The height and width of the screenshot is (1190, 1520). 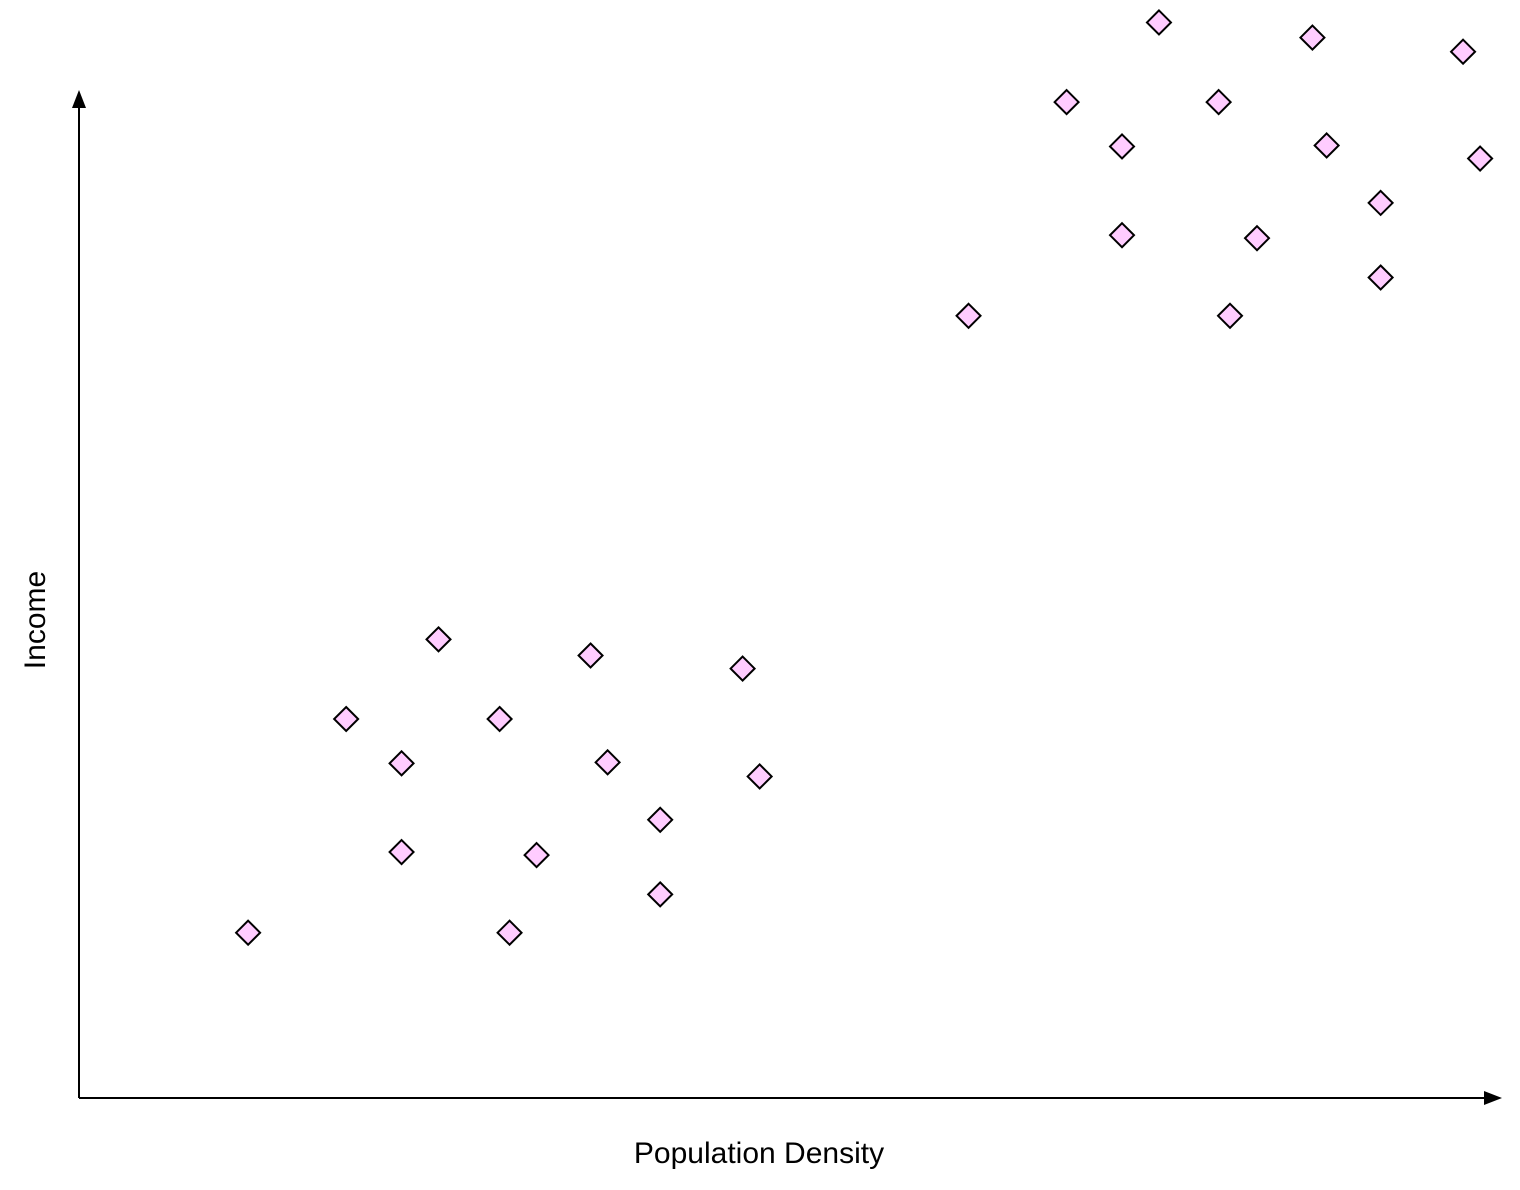 What do you see at coordinates (79, 99) in the screenshot?
I see `y-axis-arrow` at bounding box center [79, 99].